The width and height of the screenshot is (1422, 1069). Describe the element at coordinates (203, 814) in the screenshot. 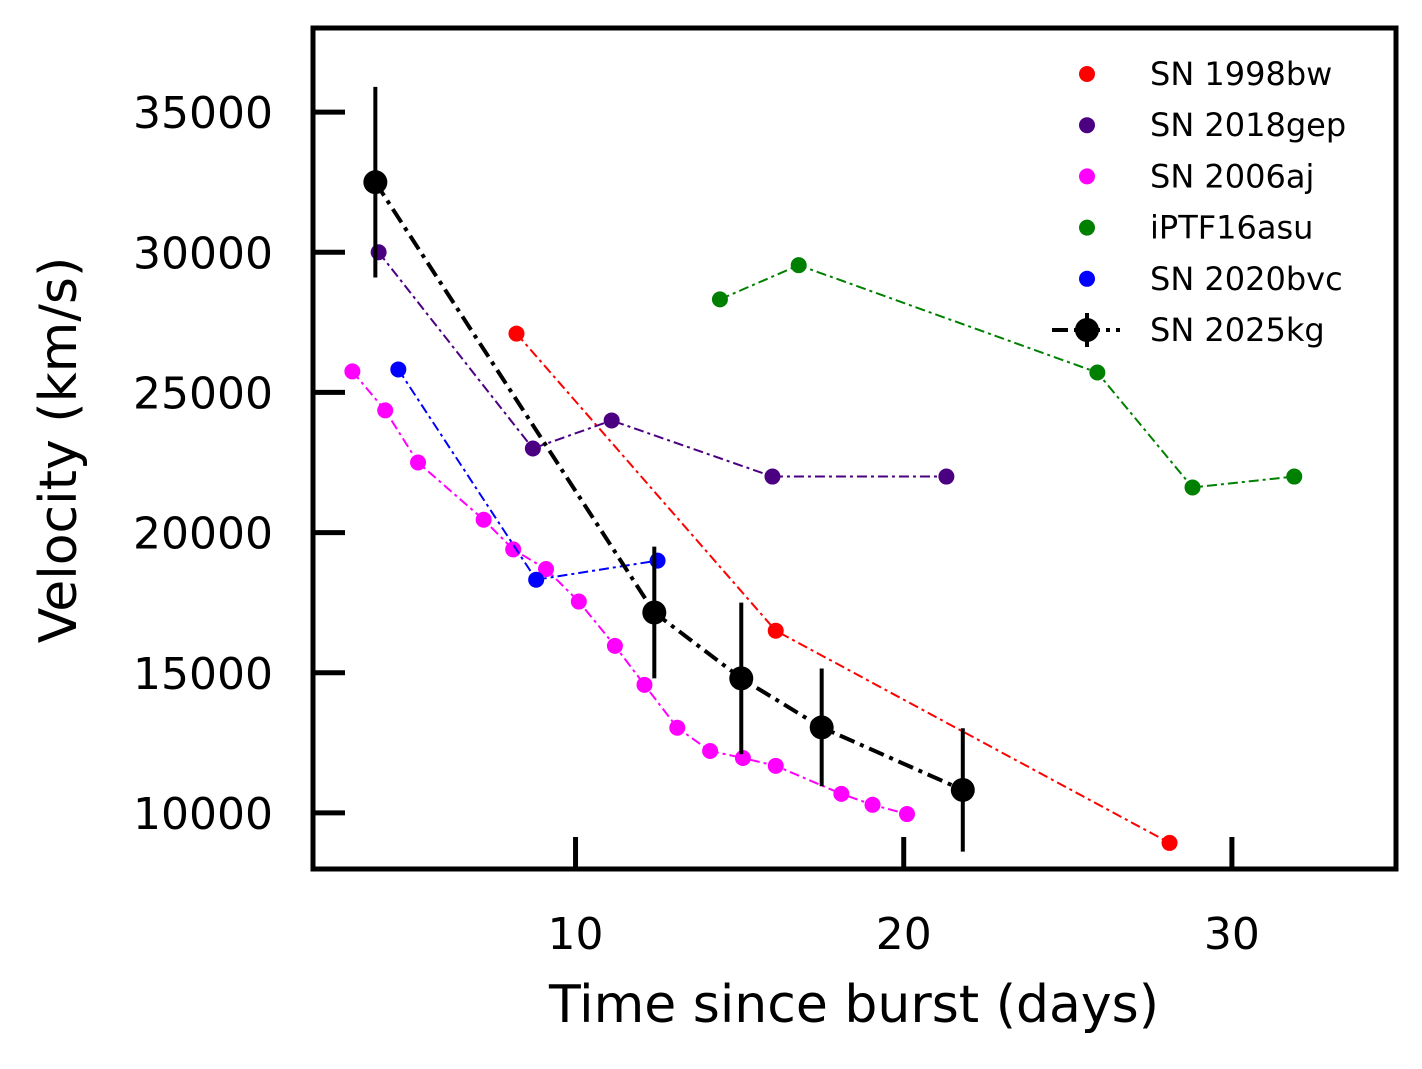

I see `y-tick-label: 10000` at that location.